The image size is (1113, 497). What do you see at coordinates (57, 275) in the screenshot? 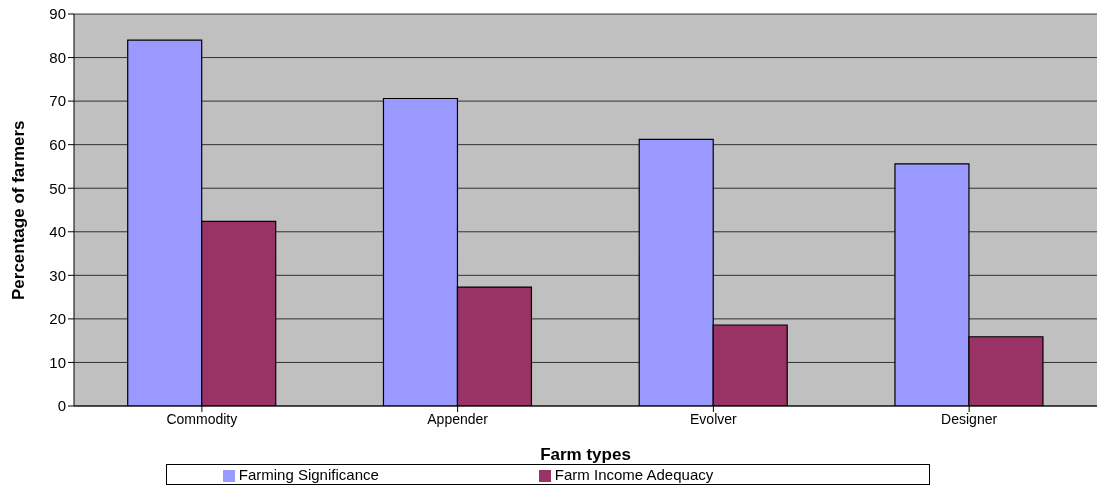
I see `y-tick-label: 30` at bounding box center [57, 275].